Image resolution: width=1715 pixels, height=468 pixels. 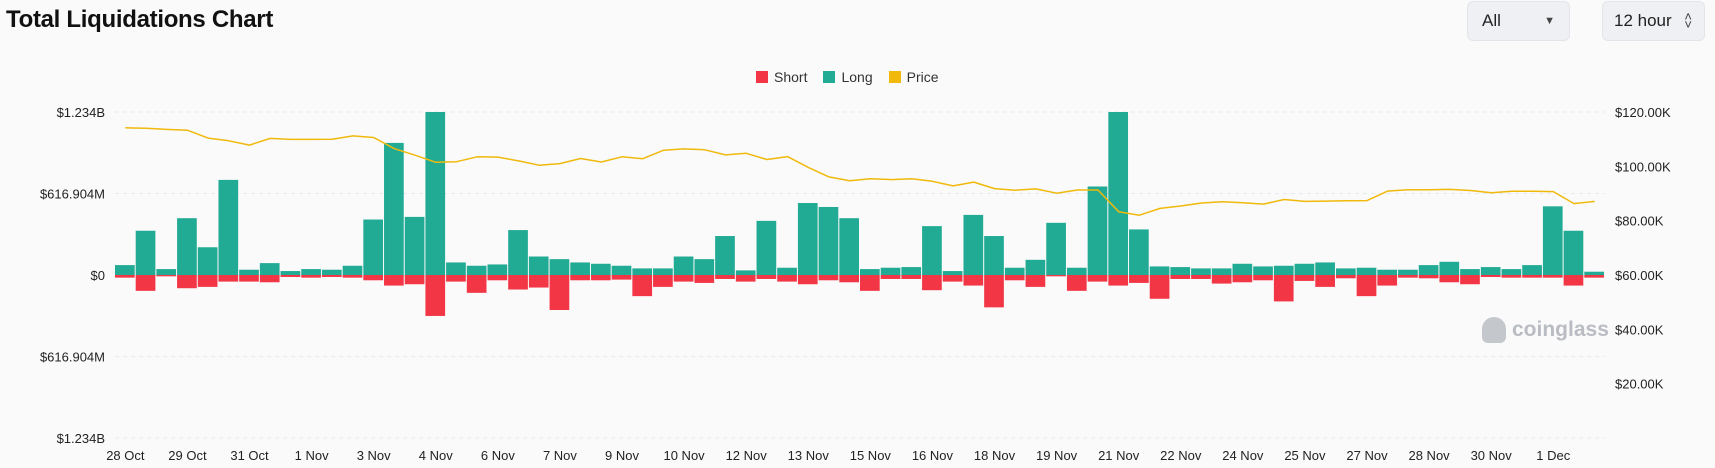 I want to click on left-axis-tick-label: $616.904M, so click(x=72, y=194).